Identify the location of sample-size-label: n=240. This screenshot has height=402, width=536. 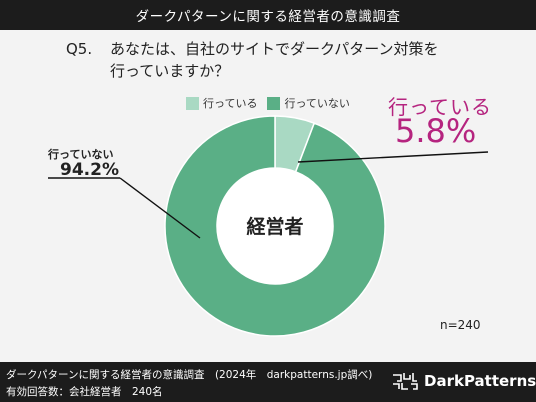
(460, 325).